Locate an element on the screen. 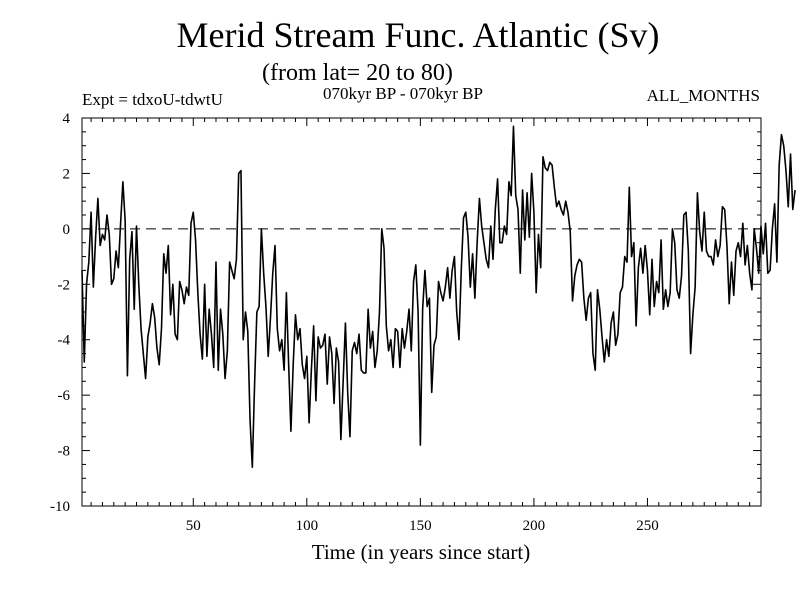 The height and width of the screenshot is (600, 800). experiment-label: Expt = tdxoU-tdwtU is located at coordinates (152, 99).